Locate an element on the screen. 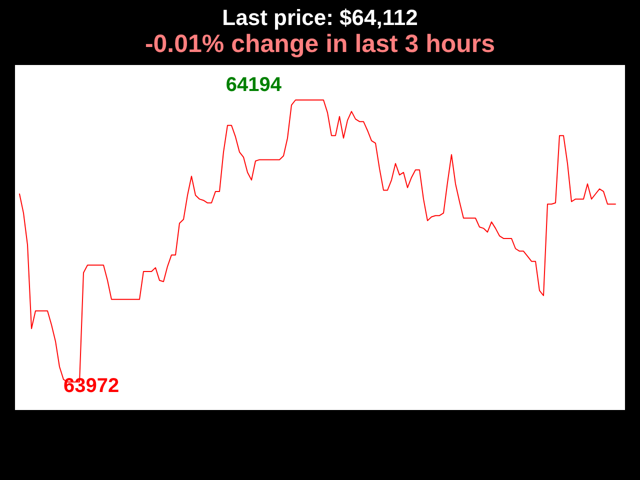  chart-subtitle: -0.01% change in last 3 hours is located at coordinates (320, 44).